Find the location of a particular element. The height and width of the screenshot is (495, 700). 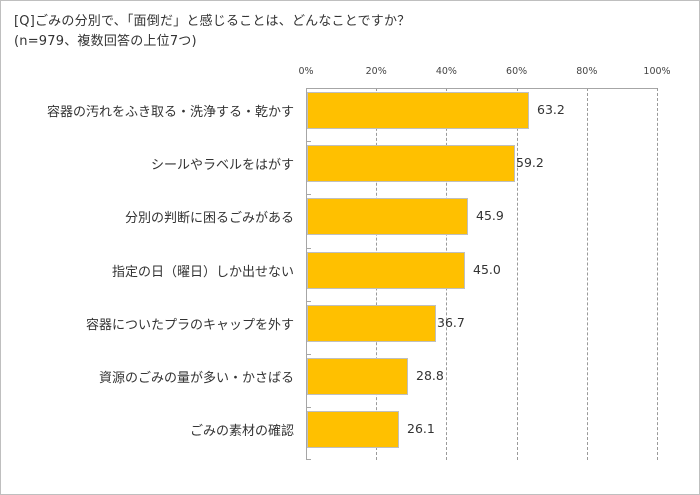

chart-title-question: [Q]ごみの分別で、「面倒だ」と感じることは、どんなことですか？ is located at coordinates (212, 21).